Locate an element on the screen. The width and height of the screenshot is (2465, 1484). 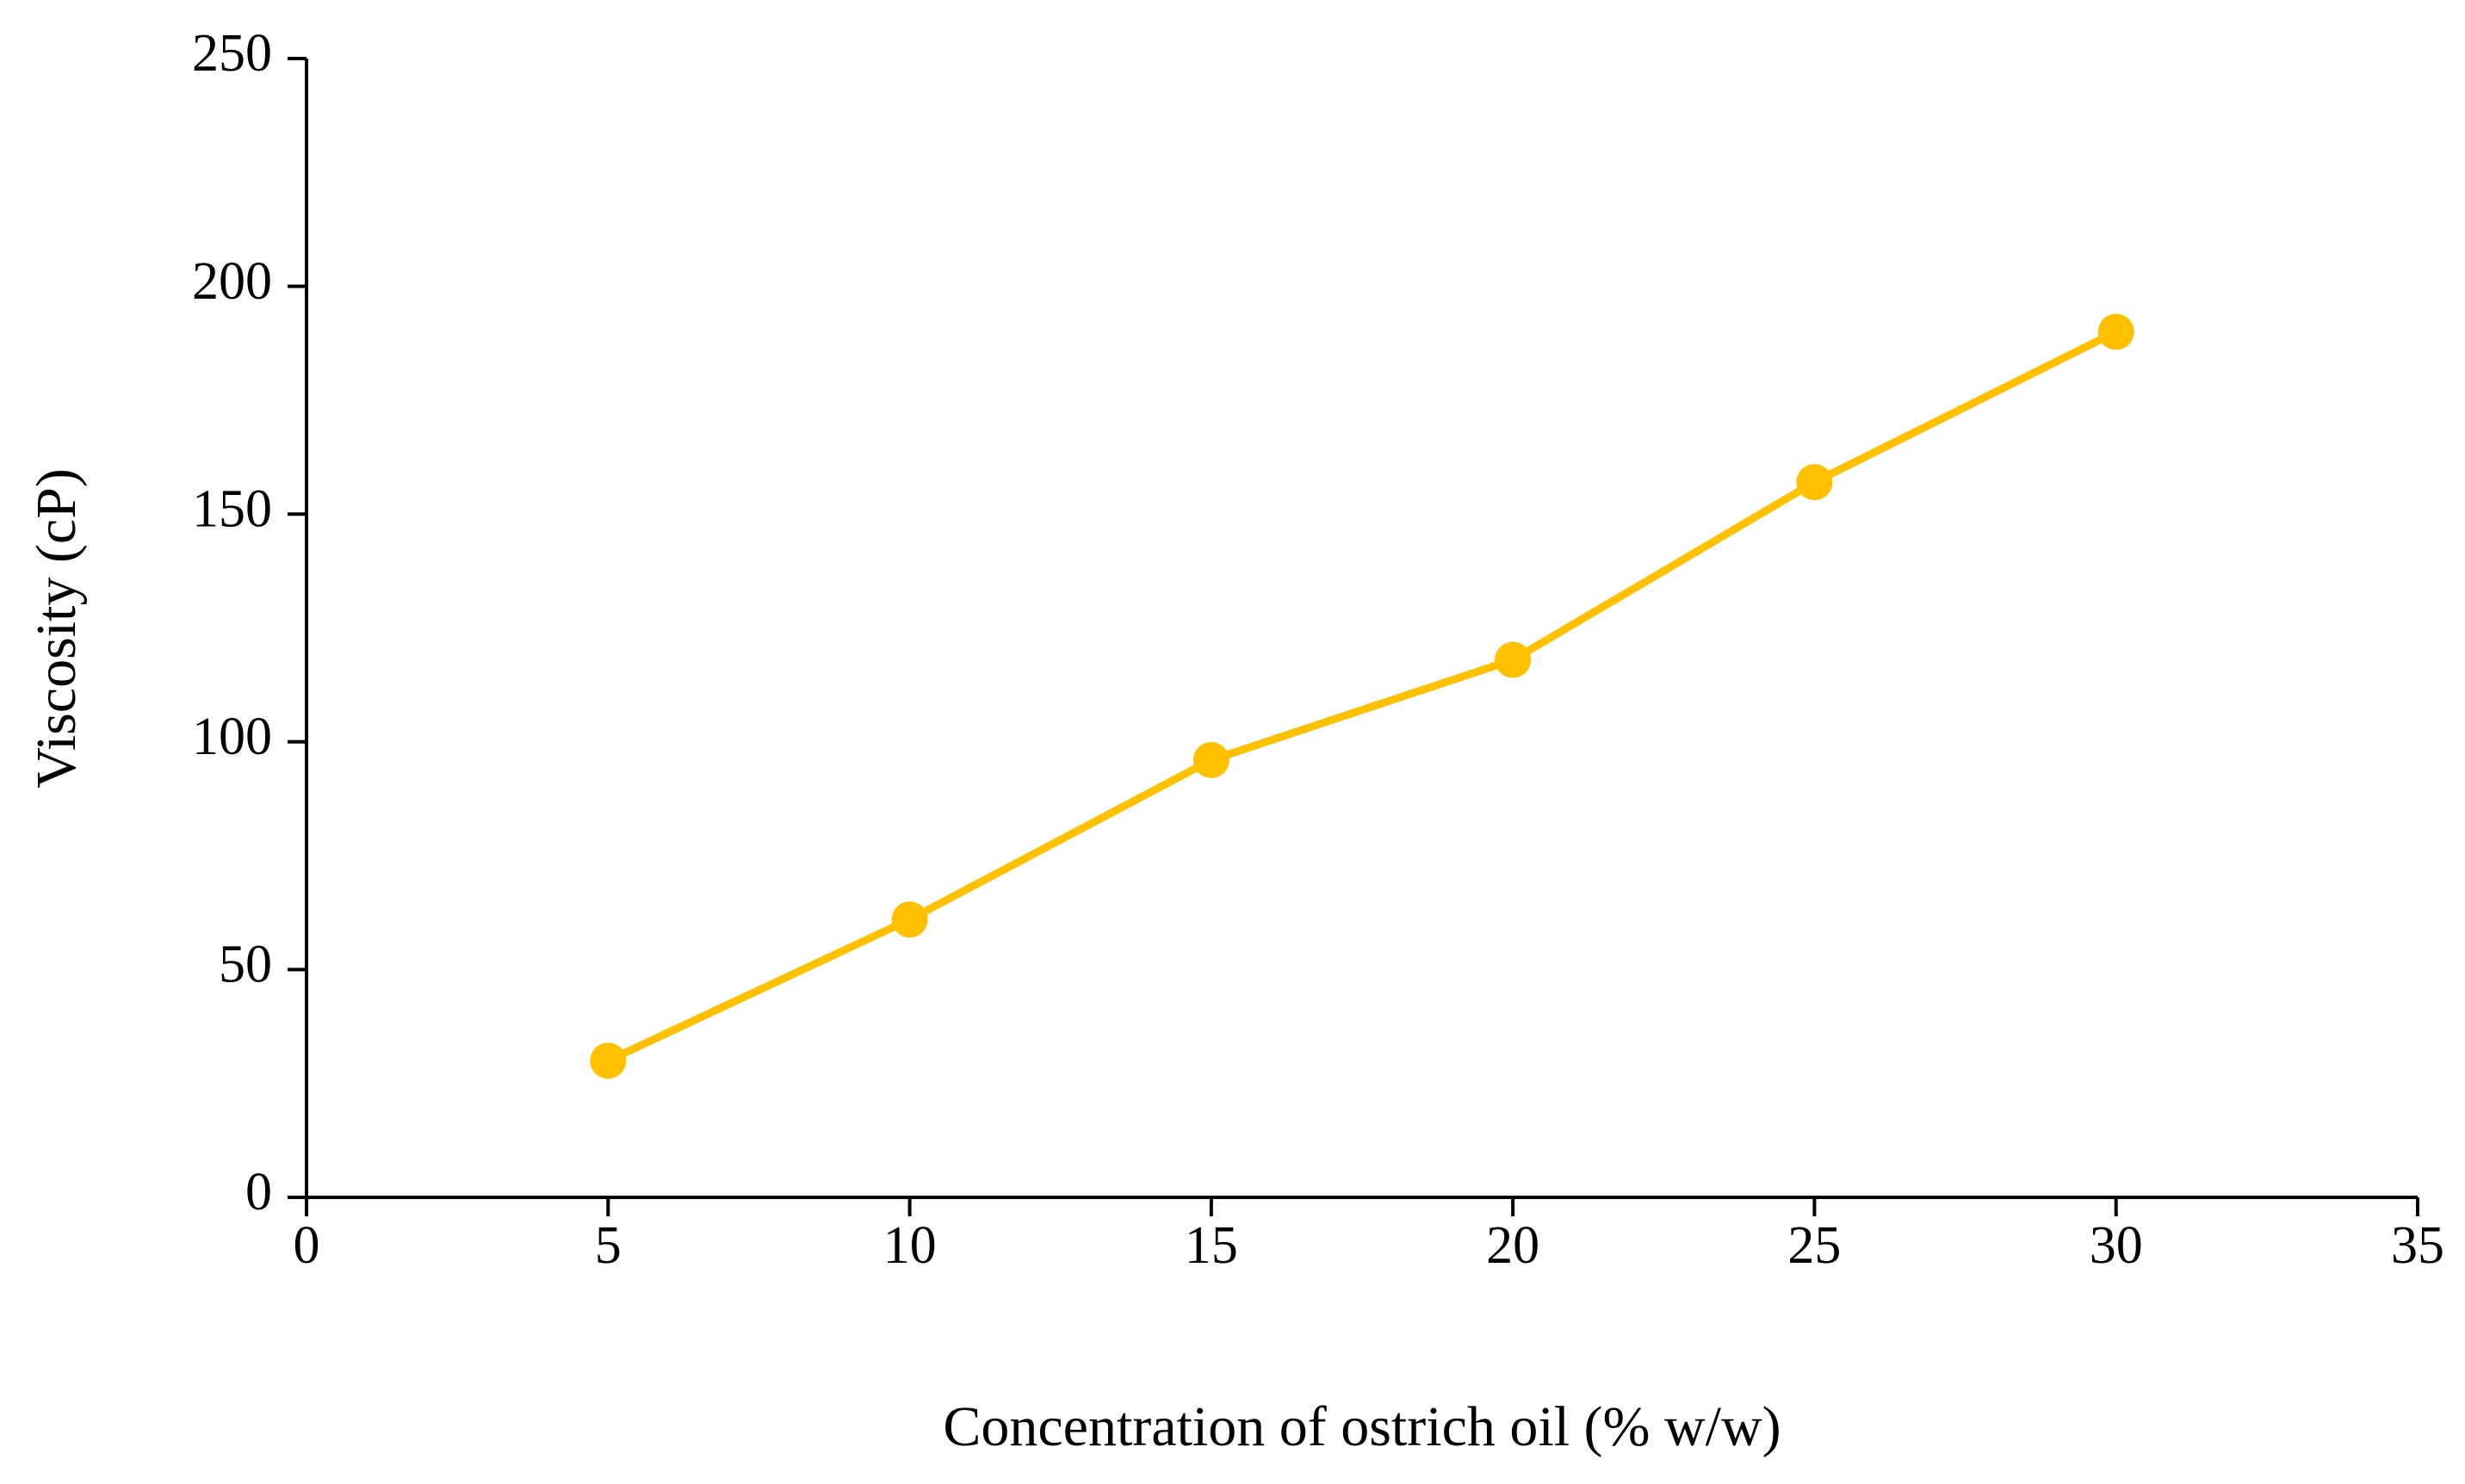
y-tick-label: 50 is located at coordinates (245, 965).